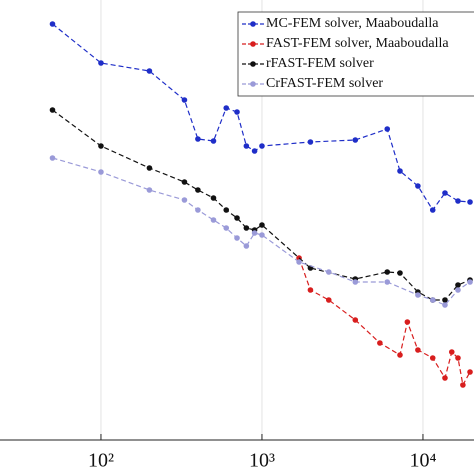  I want to click on legend-label: FAST-FEM solver, Maaboudalla, so click(357, 43).